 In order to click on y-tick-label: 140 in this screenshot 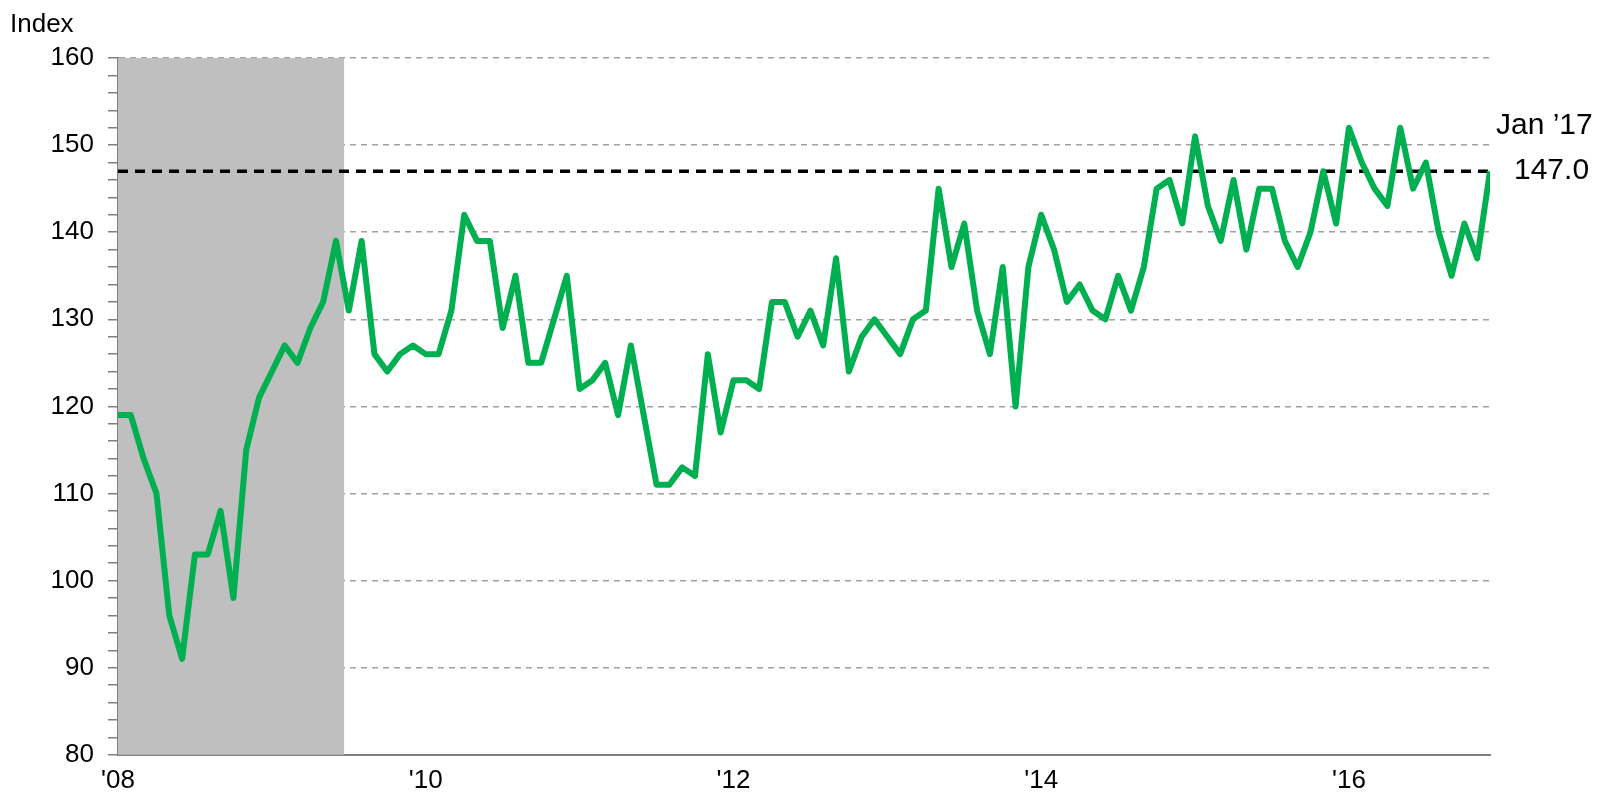, I will do `click(72, 230)`.